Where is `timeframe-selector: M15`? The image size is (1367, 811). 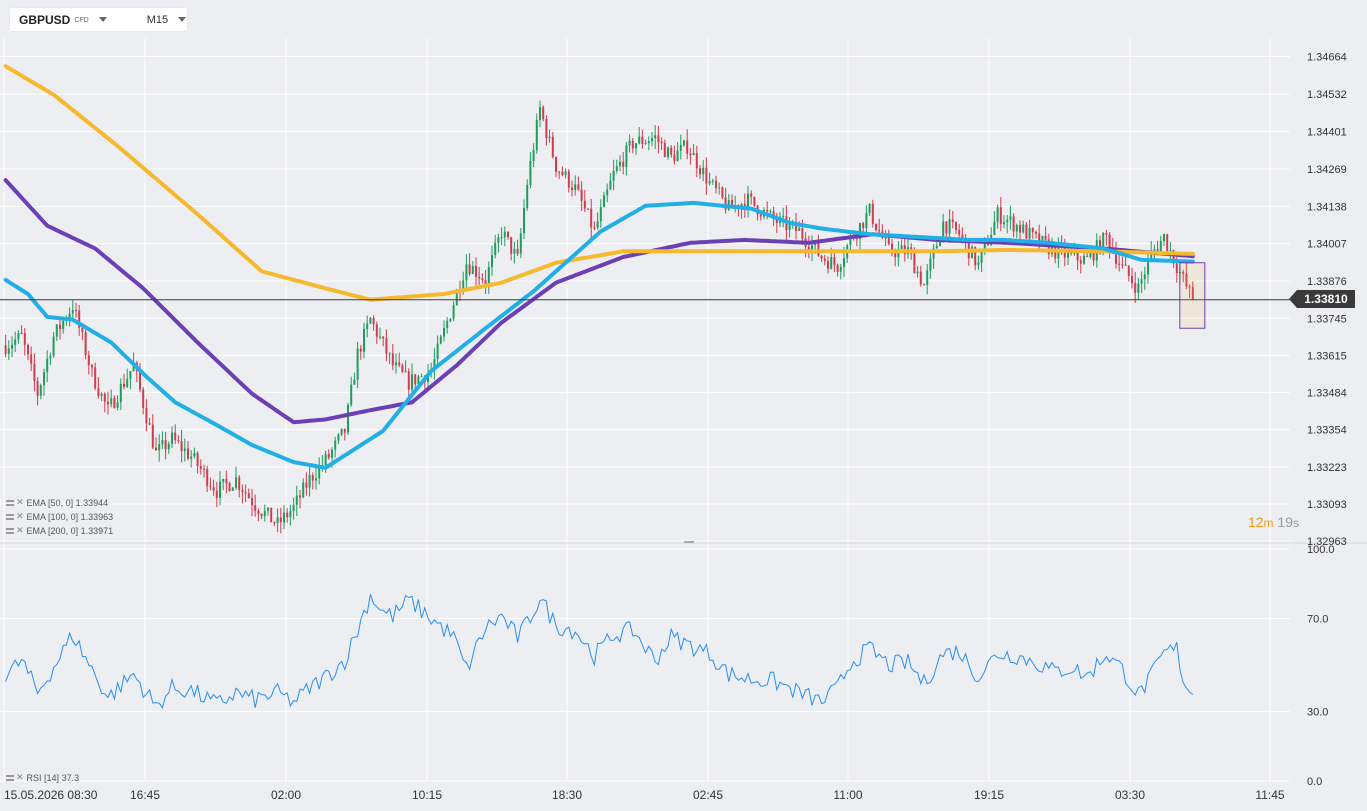 timeframe-selector: M15 is located at coordinates (157, 19).